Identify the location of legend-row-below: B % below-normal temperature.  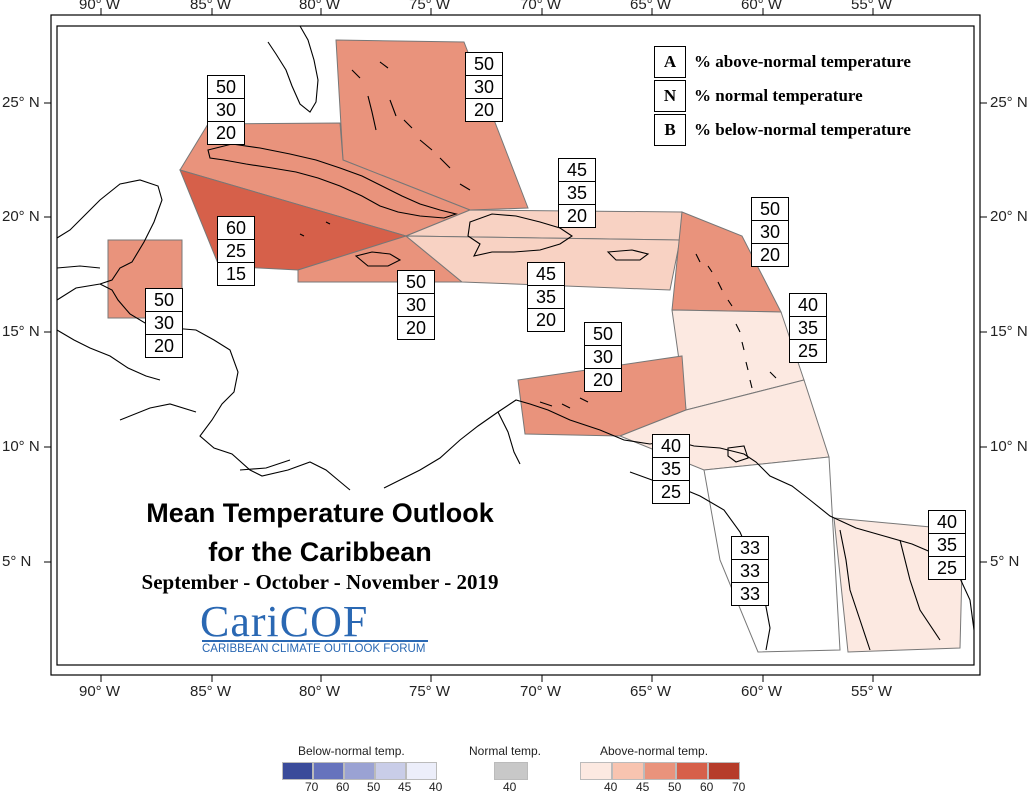
(814, 130).